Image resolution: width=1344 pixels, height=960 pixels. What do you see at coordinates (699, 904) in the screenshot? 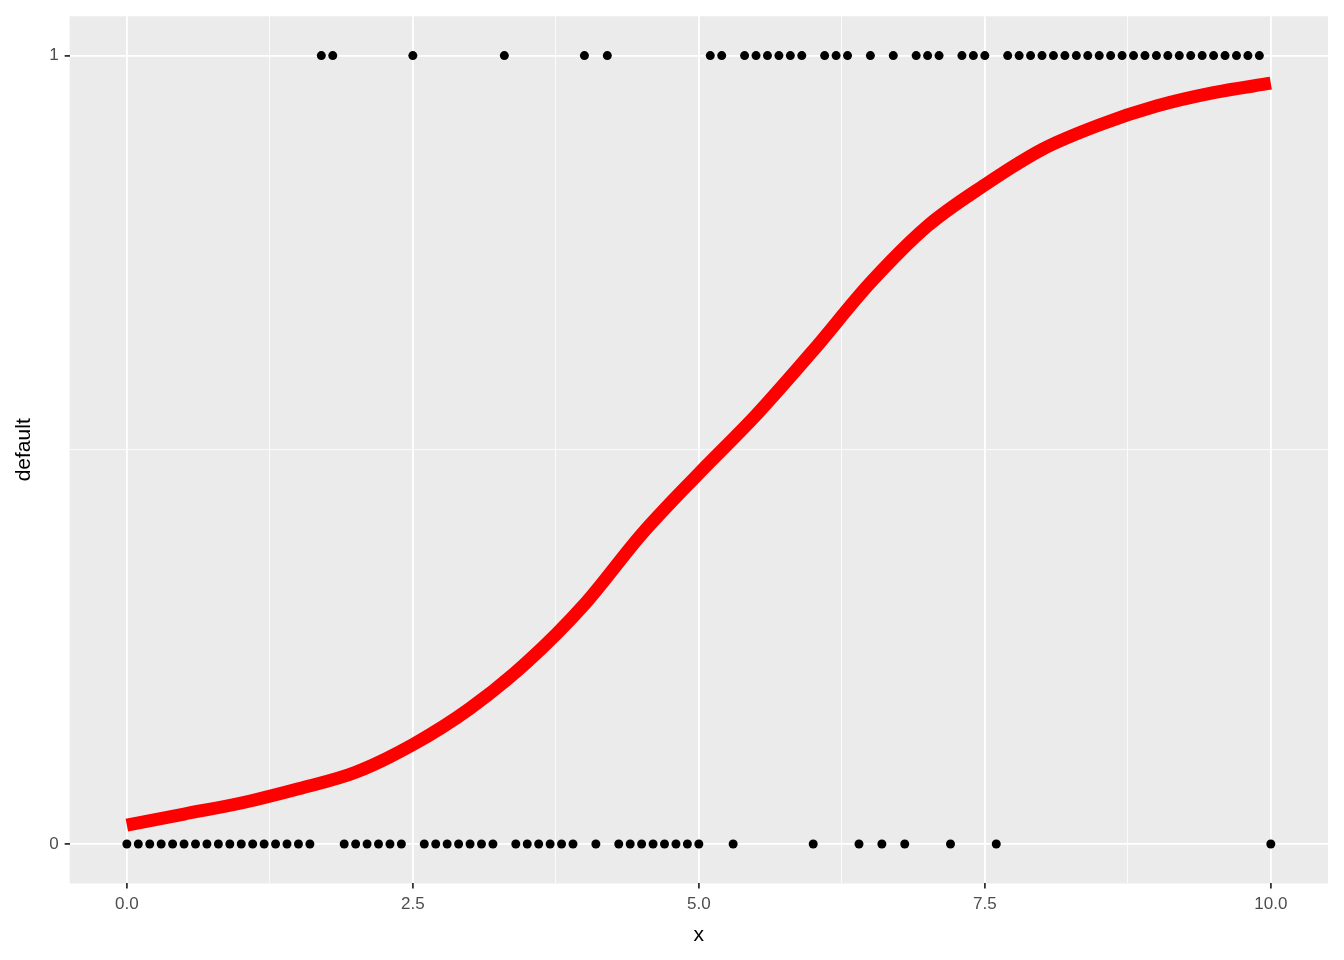
I see `x-tick-label: 5.0` at bounding box center [699, 904].